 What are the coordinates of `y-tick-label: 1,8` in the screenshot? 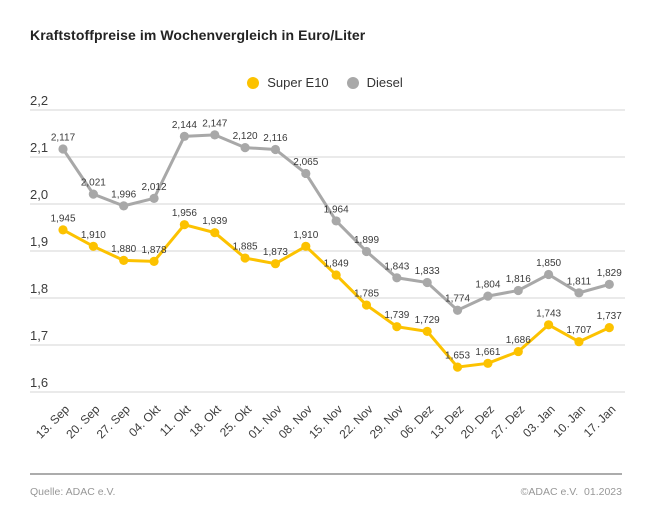 It's located at (39, 288).